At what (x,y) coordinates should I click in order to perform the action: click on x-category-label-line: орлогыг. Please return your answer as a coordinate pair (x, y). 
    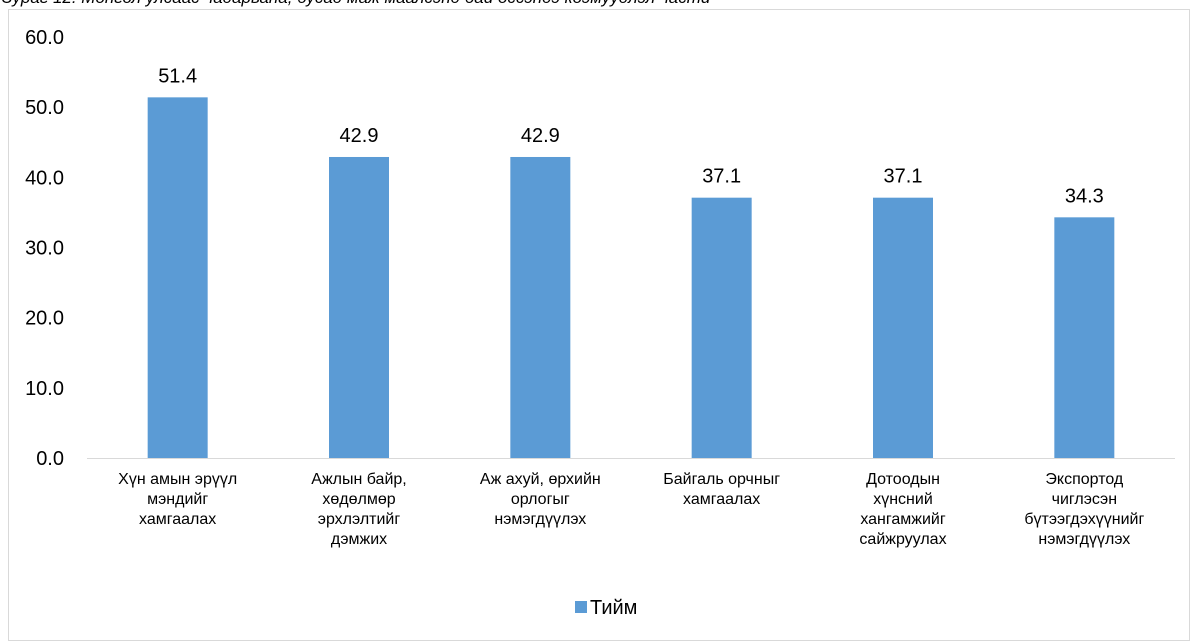
    Looking at the image, I should click on (540, 499).